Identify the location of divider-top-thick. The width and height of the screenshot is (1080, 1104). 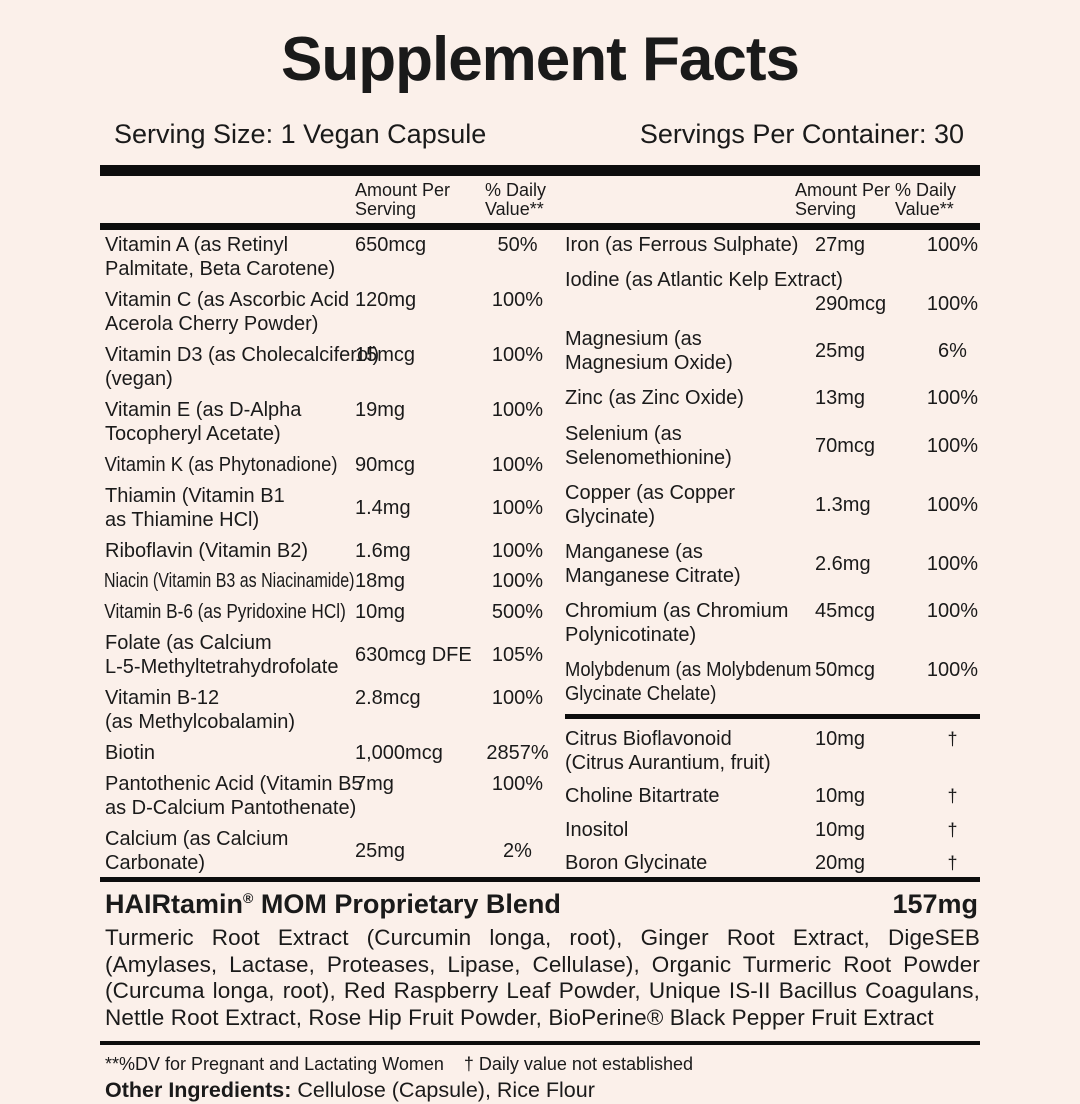
(540, 170).